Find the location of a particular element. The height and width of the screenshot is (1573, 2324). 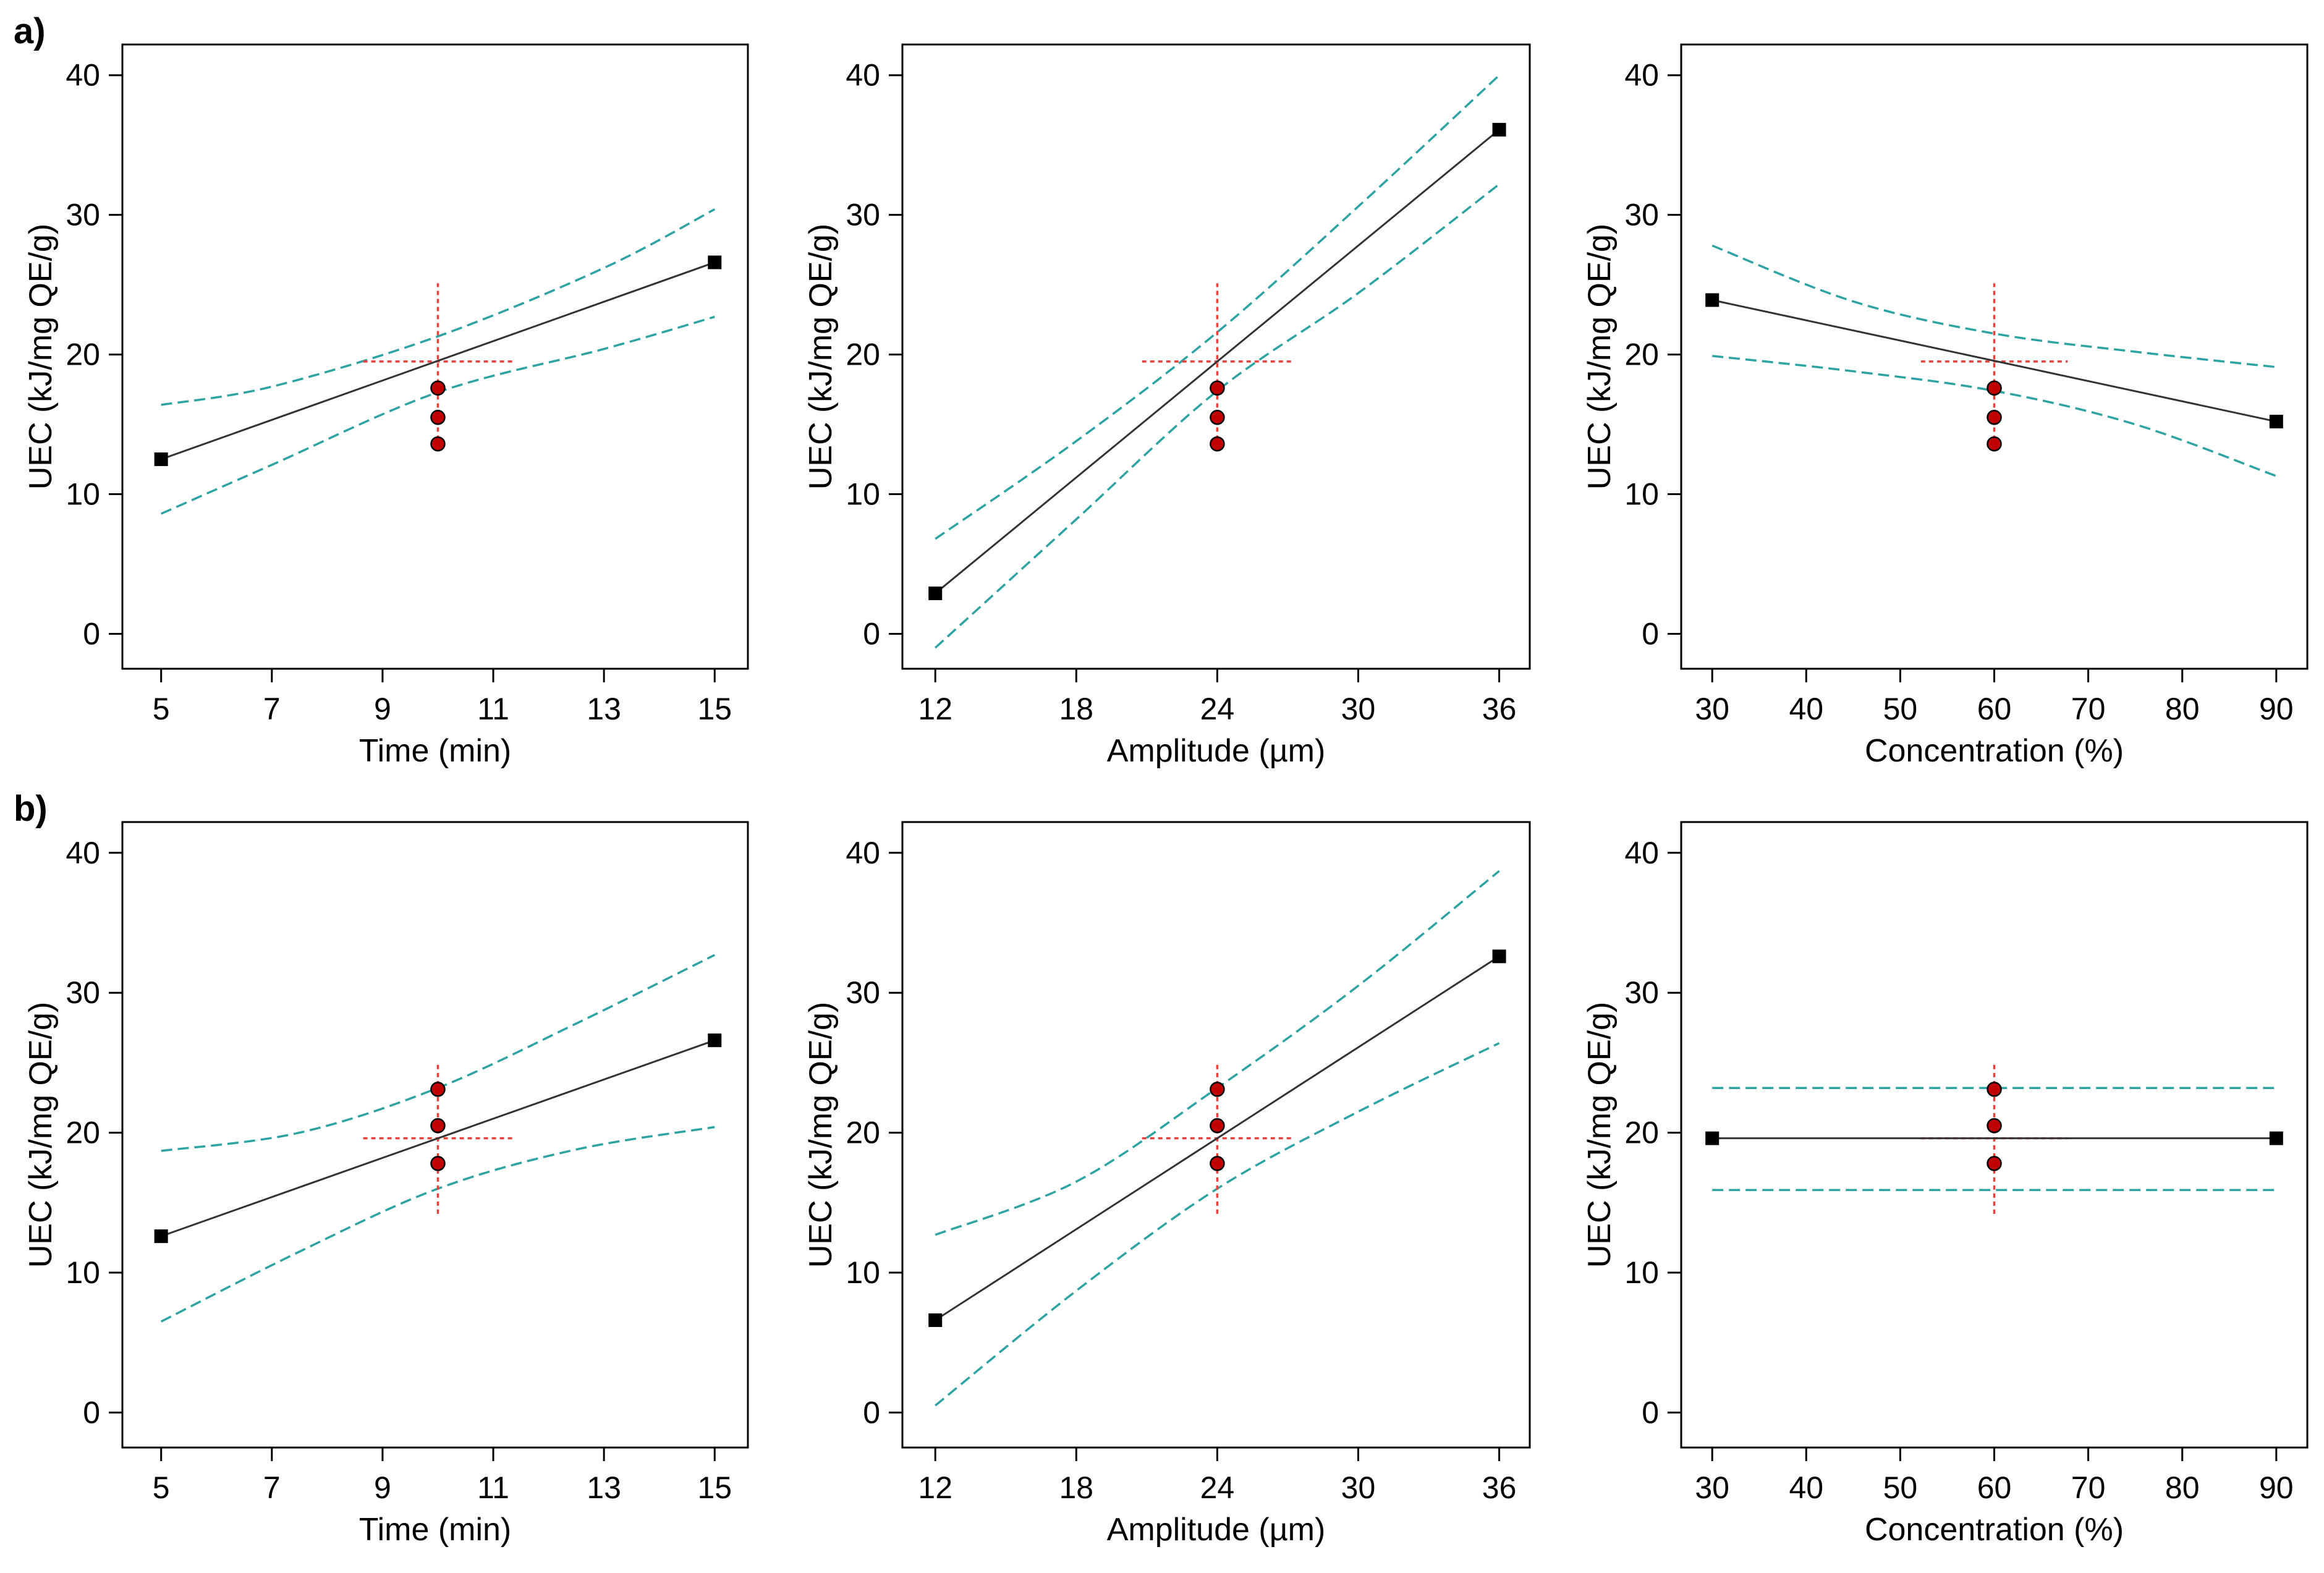

chart-1-frame is located at coordinates (435, 356).